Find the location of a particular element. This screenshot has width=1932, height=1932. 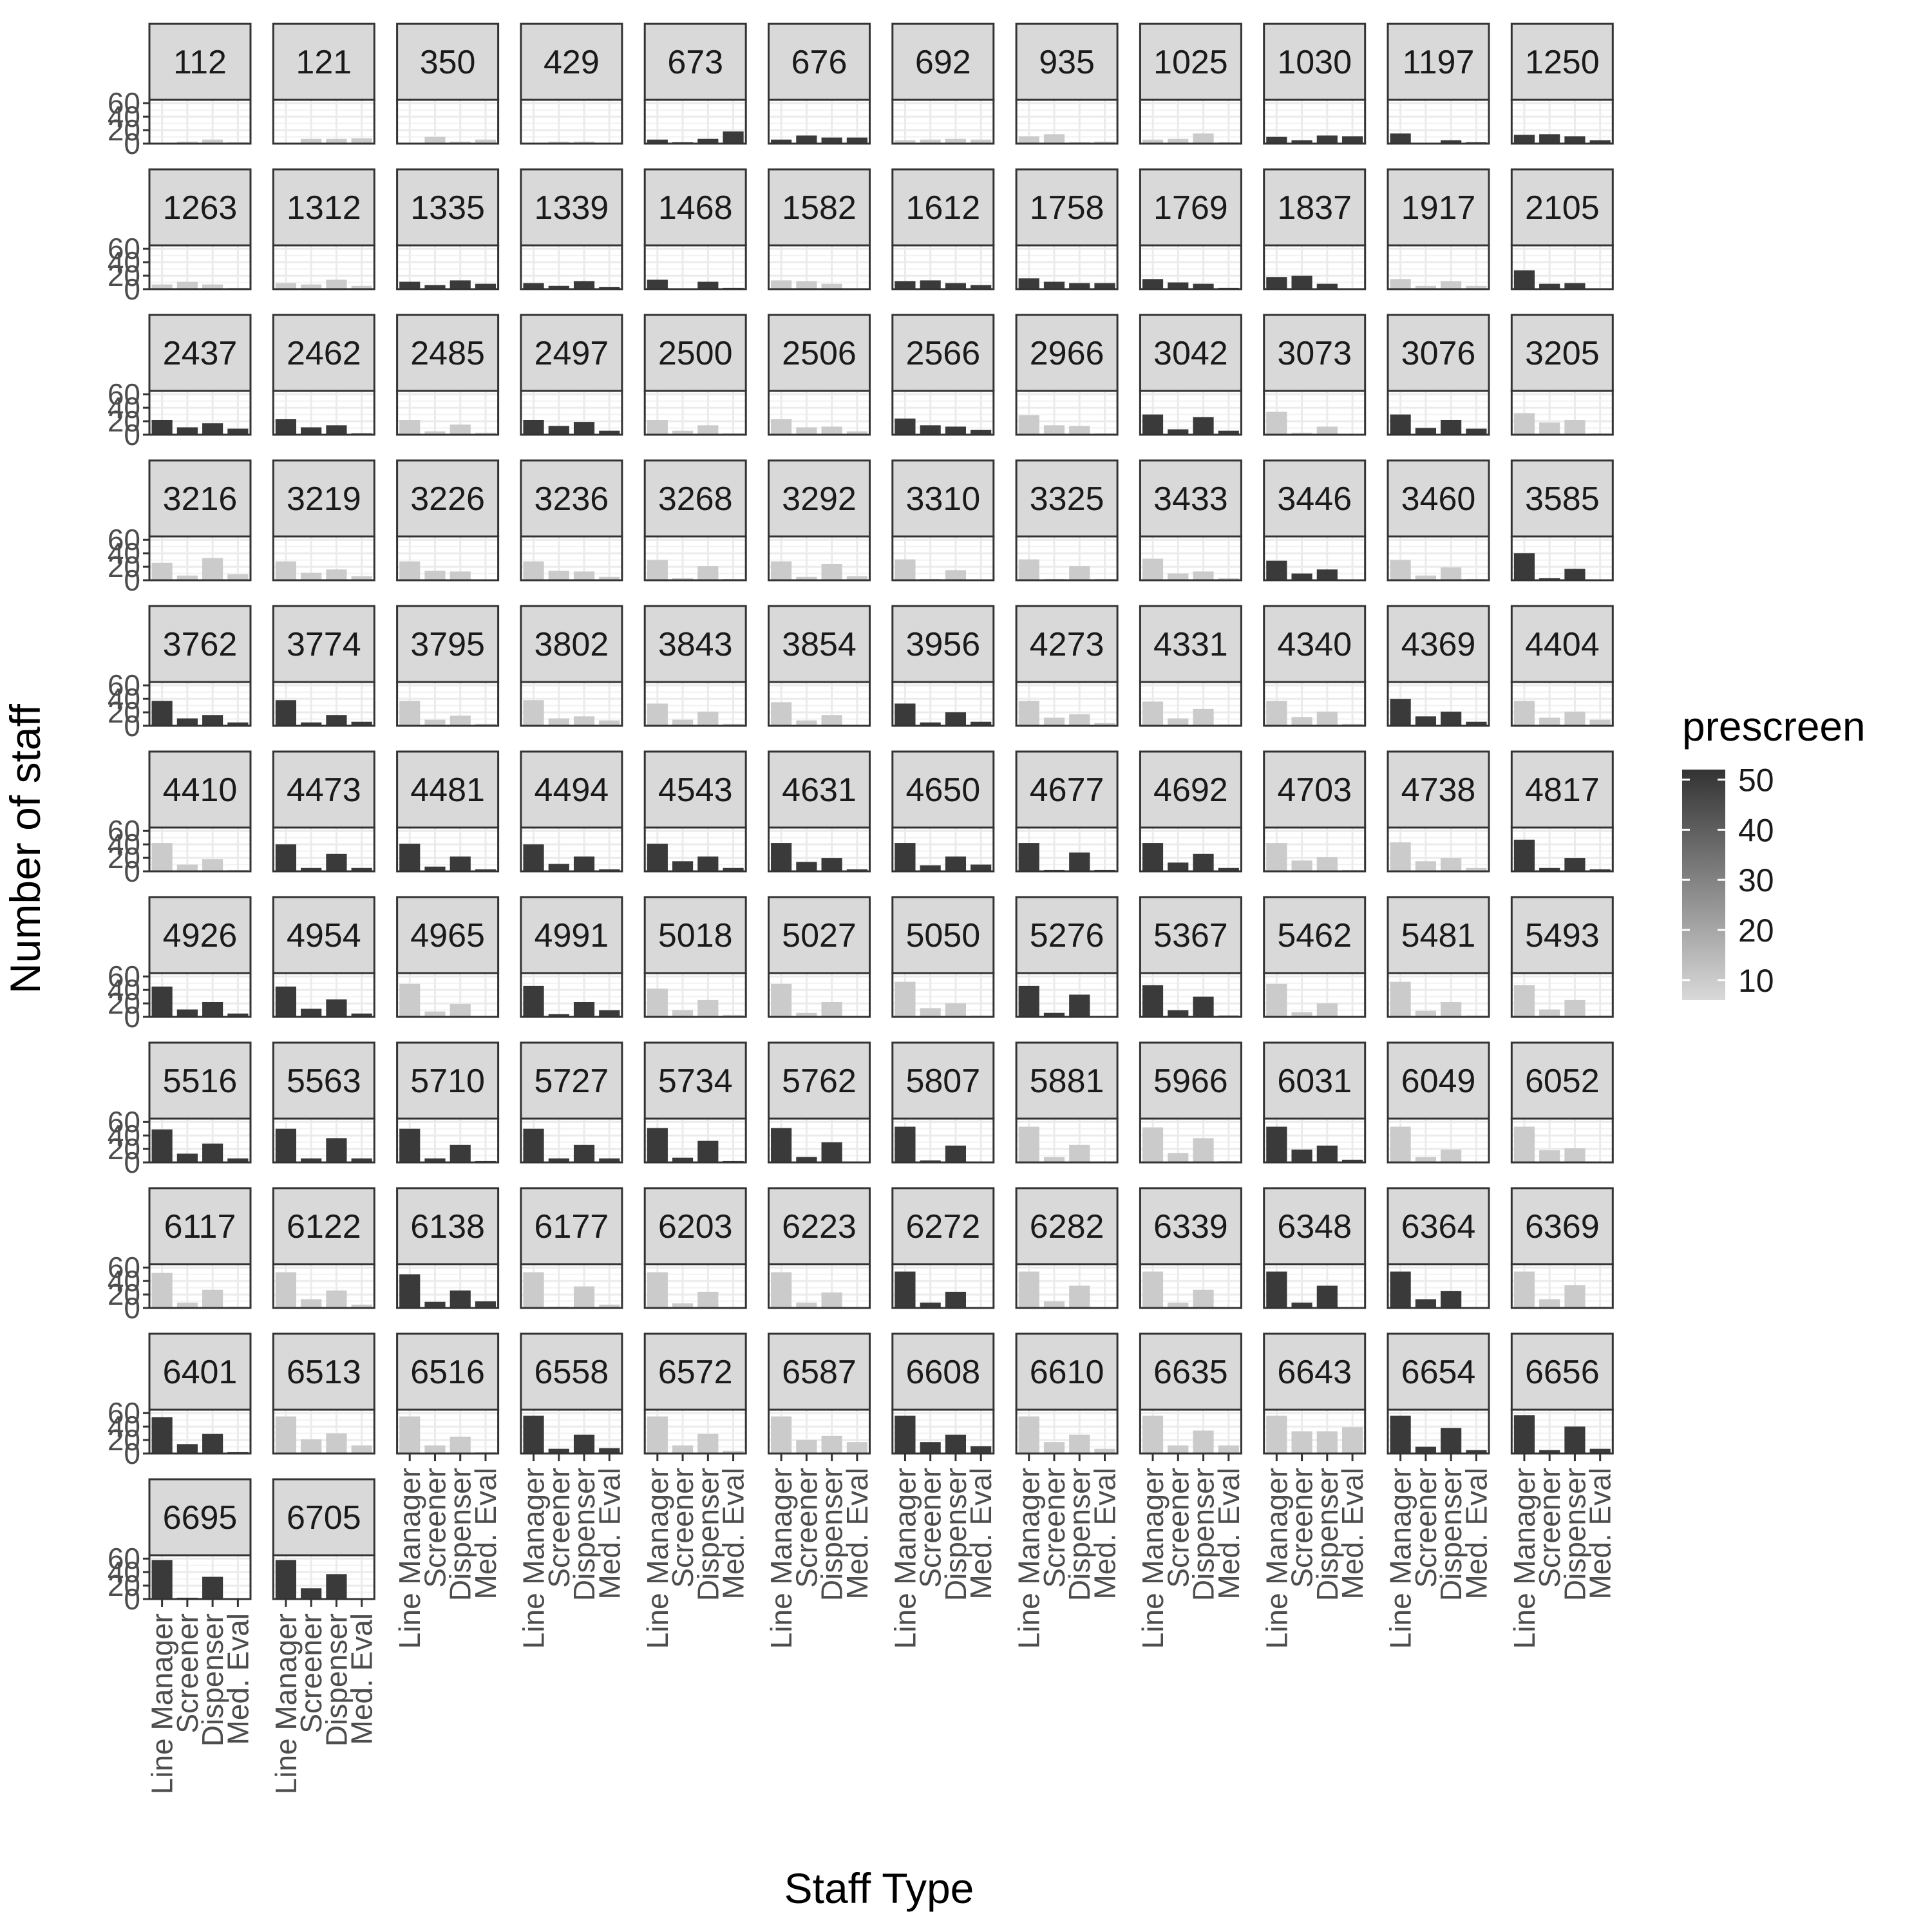

facet-panel: 6369 is located at coordinates (1562, 1248).